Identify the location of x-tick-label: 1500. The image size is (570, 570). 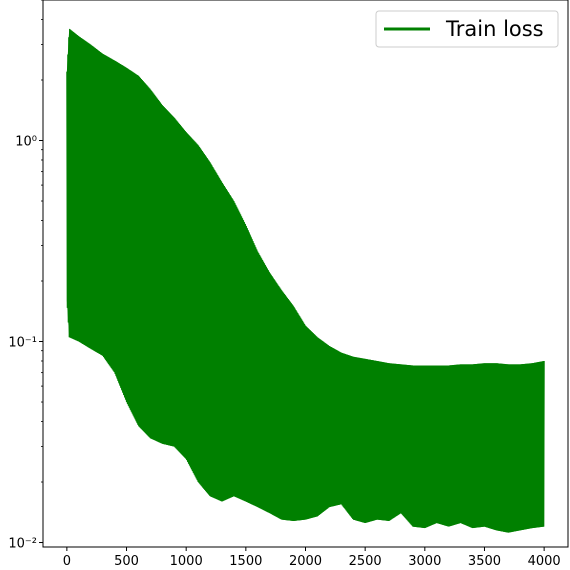
(245, 561).